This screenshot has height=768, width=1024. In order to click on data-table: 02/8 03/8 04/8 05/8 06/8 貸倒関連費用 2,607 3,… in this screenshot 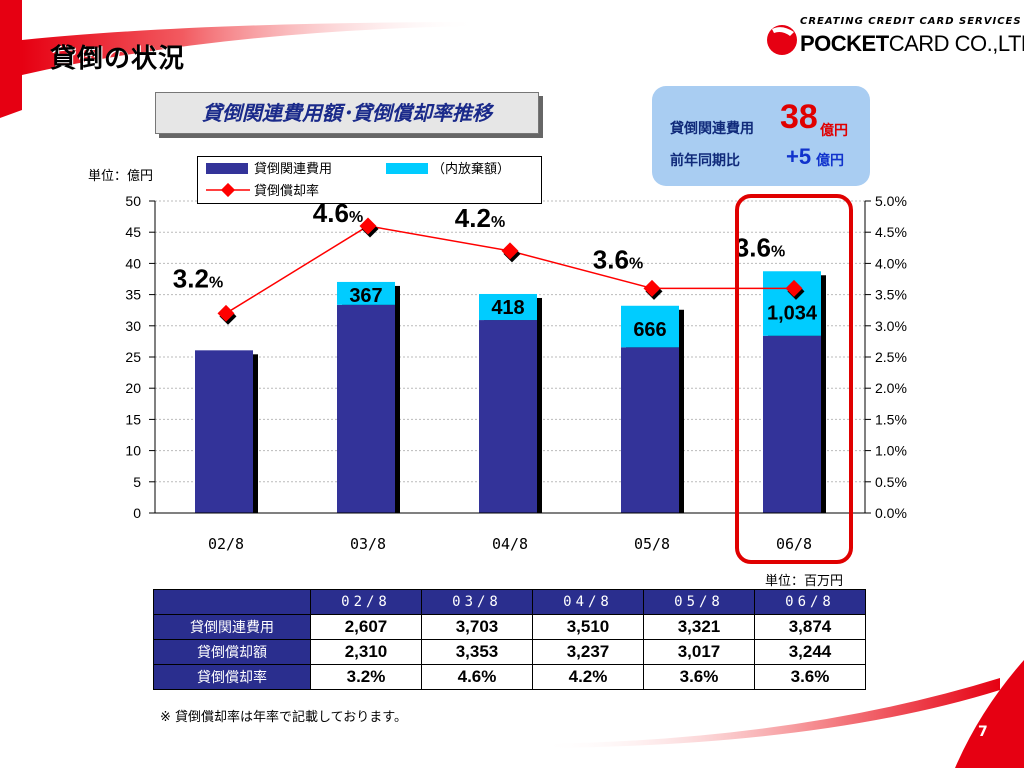, I will do `click(509, 639)`.